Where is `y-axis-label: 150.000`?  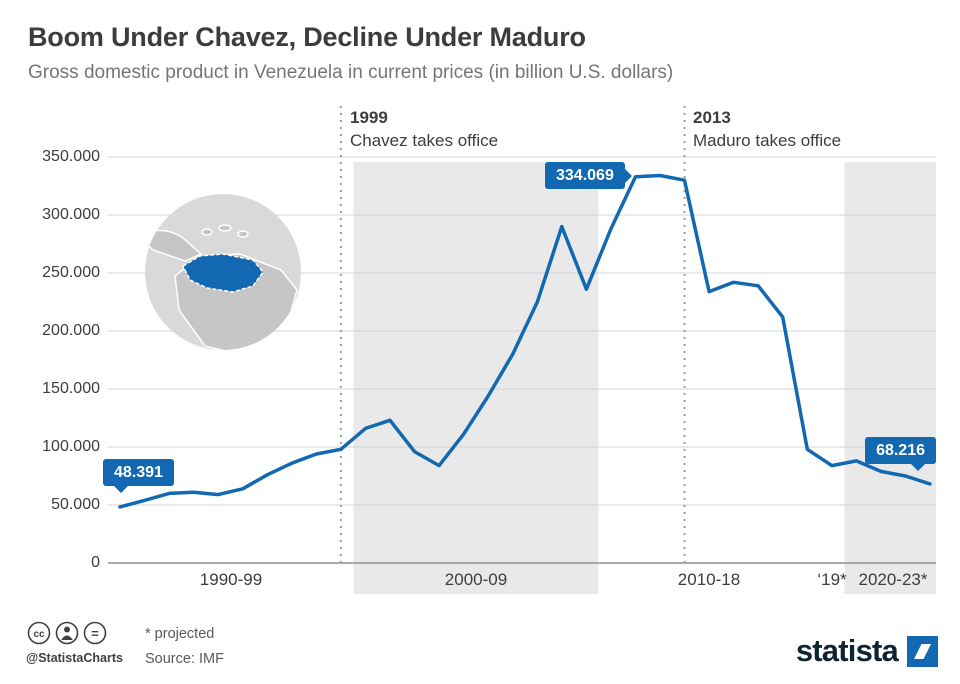 y-axis-label: 150.000 is located at coordinates (71, 388).